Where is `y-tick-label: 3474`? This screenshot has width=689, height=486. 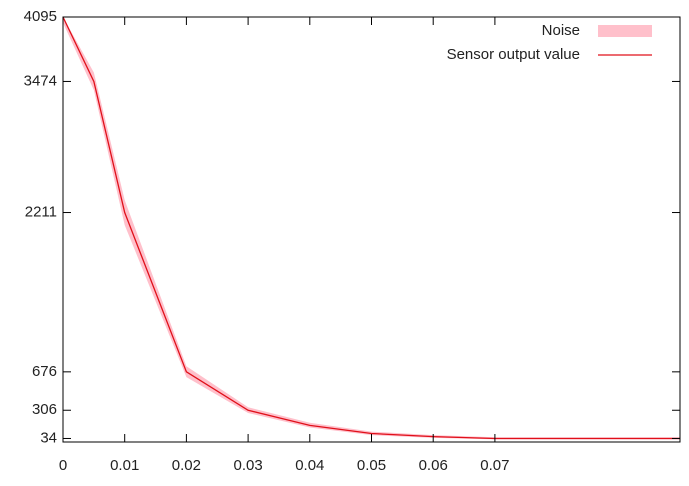
y-tick-label: 3474 is located at coordinates (40, 80).